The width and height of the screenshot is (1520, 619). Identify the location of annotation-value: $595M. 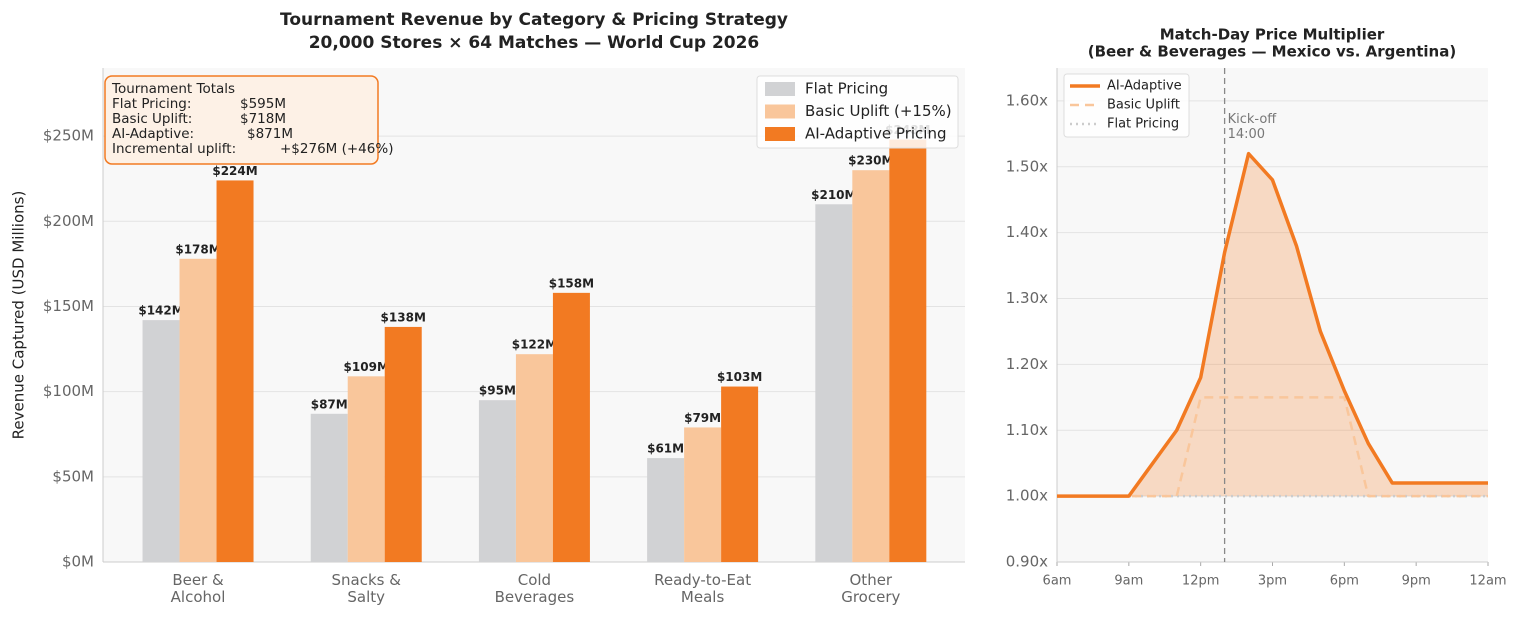
(263, 104).